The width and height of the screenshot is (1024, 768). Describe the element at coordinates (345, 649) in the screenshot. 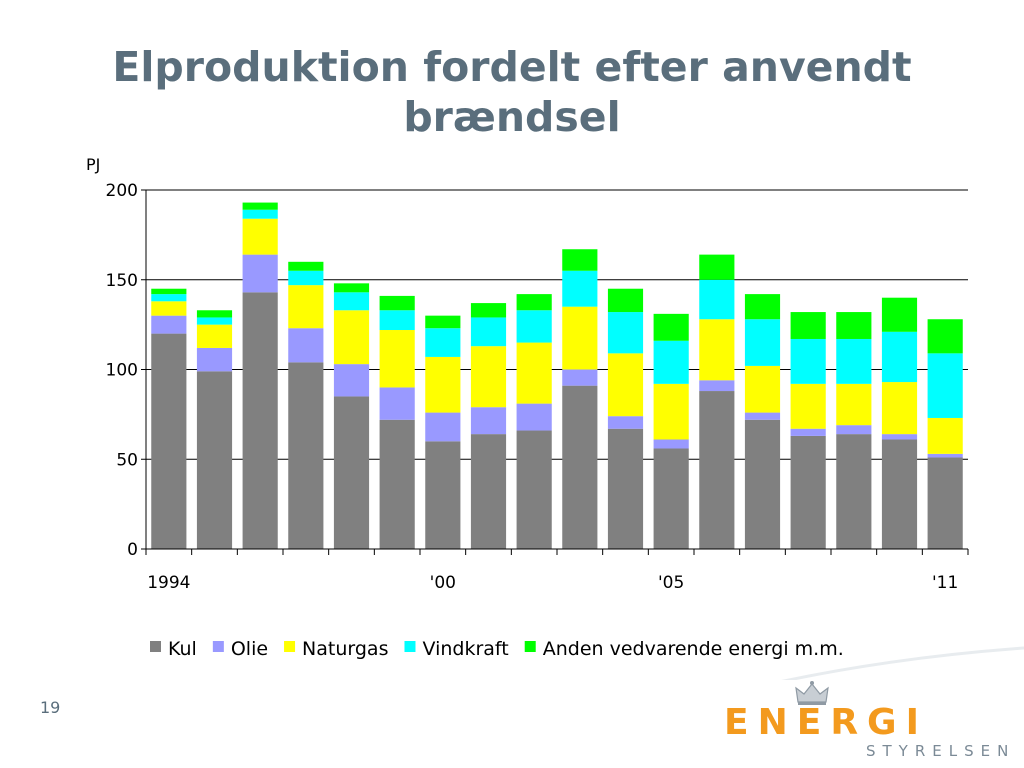

I see `legend-label: Naturgas` at that location.